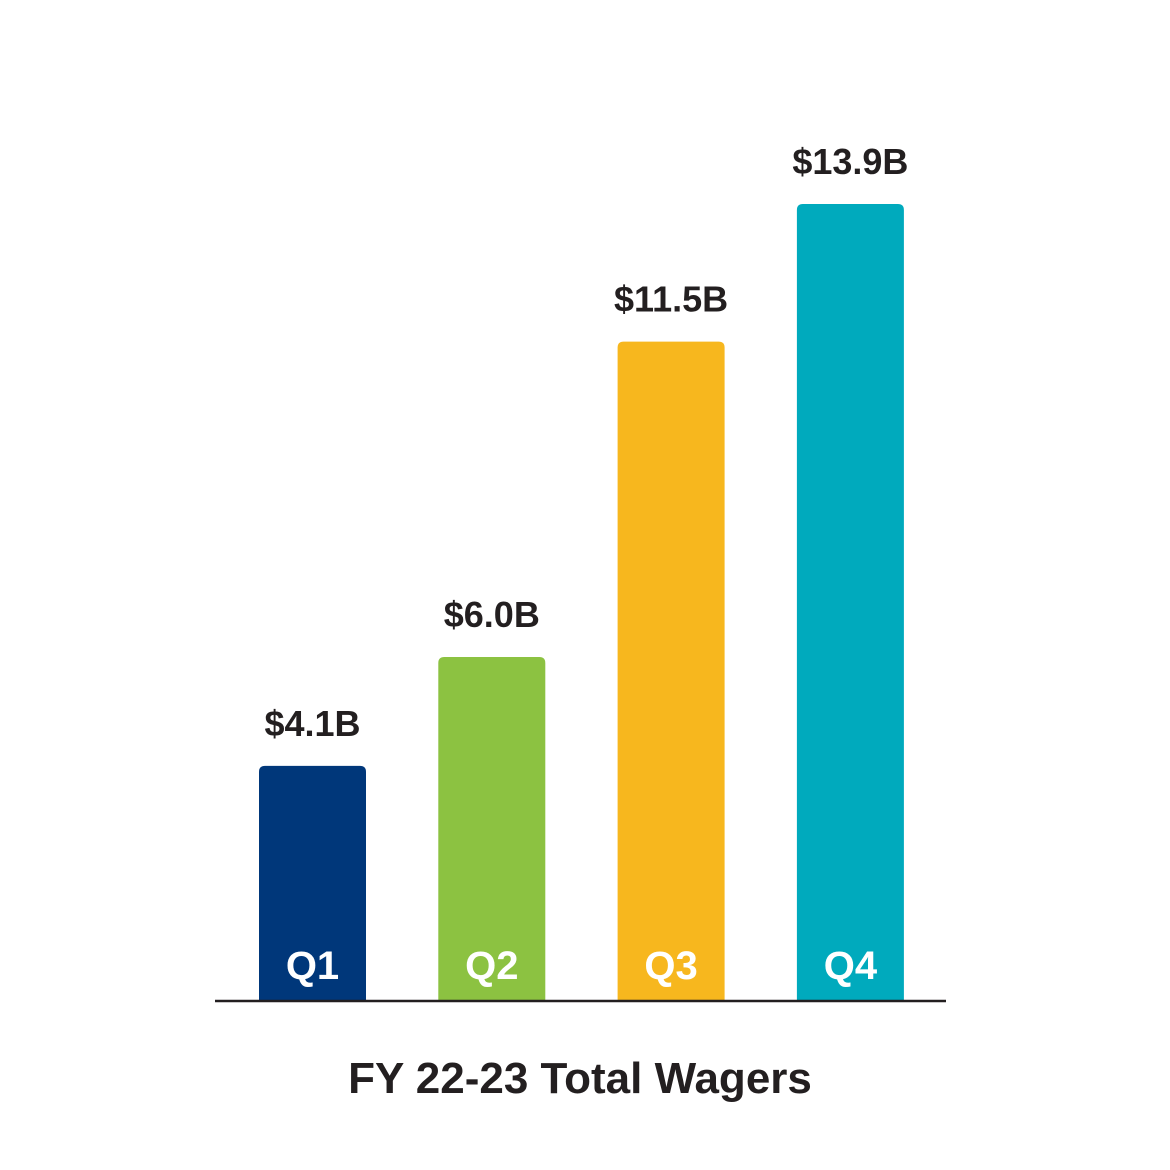 This screenshot has height=1170, width=1170. What do you see at coordinates (312, 966) in the screenshot?
I see `category-label-q1: Q1` at bounding box center [312, 966].